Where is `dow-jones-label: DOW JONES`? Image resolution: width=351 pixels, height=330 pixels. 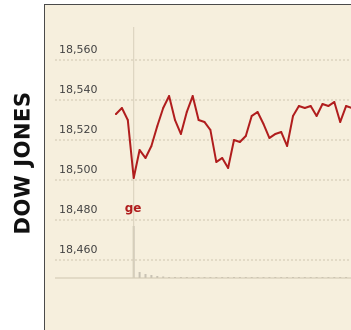
dow-jones-label: DOW JONES is located at coordinates (22, 162).